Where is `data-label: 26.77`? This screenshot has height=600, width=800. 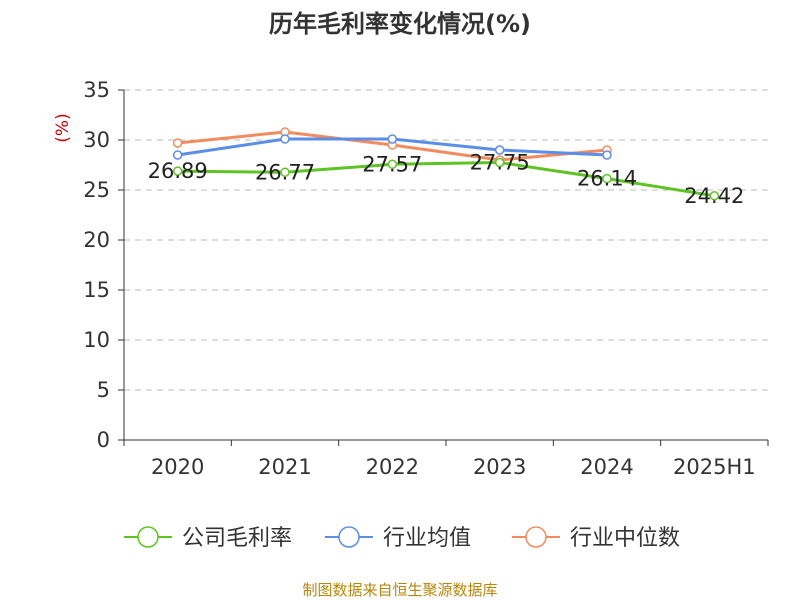 data-label: 26.77 is located at coordinates (285, 172).